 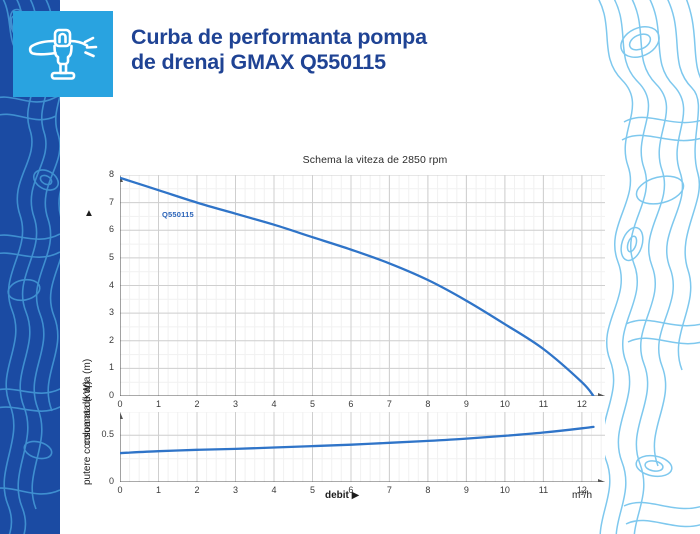 What do you see at coordinates (111, 256) in the screenshot?
I see `y-tick-label: 5` at bounding box center [111, 256].